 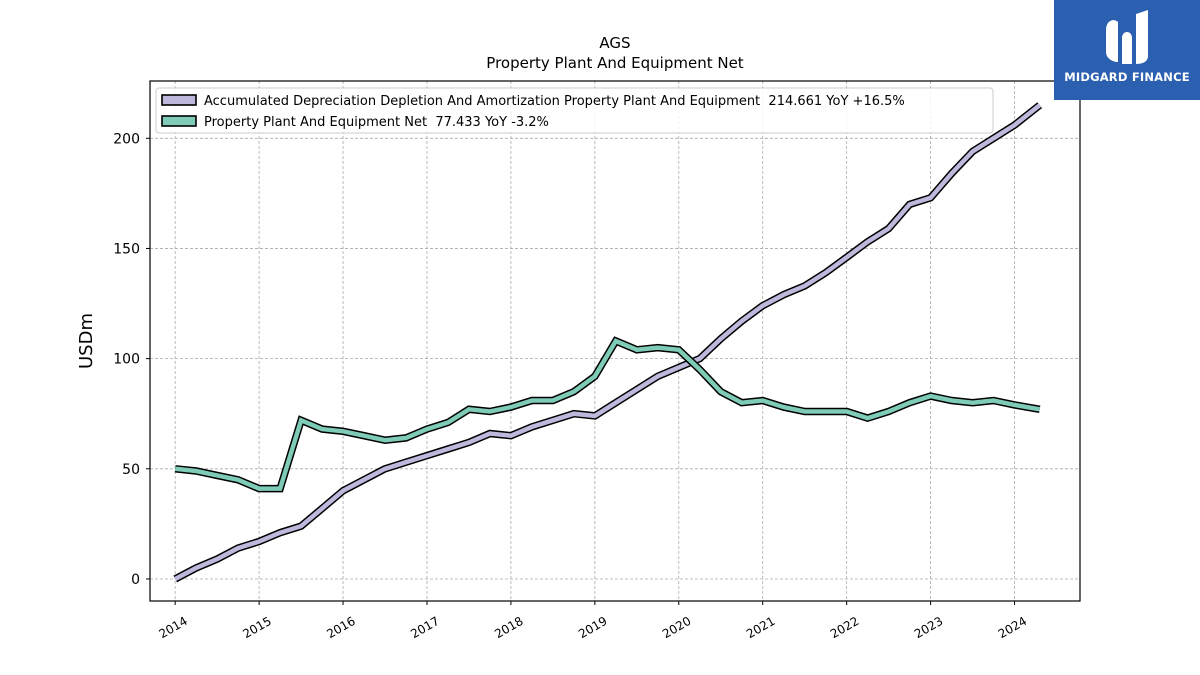 I want to click on x-tick-label: 2022, so click(x=844, y=627).